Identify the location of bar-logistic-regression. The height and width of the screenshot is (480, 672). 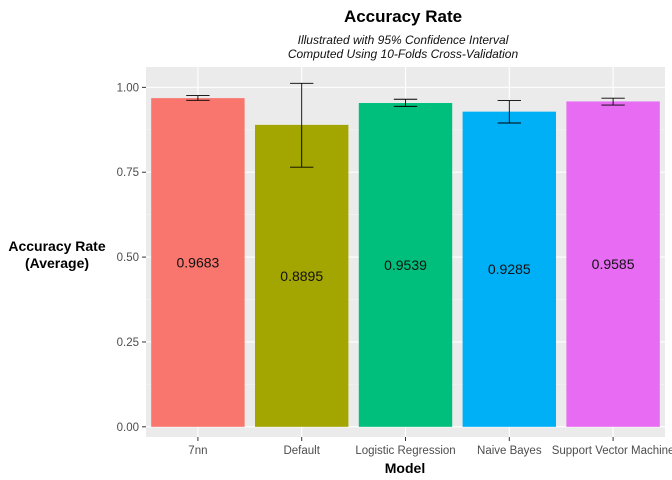
(405, 265).